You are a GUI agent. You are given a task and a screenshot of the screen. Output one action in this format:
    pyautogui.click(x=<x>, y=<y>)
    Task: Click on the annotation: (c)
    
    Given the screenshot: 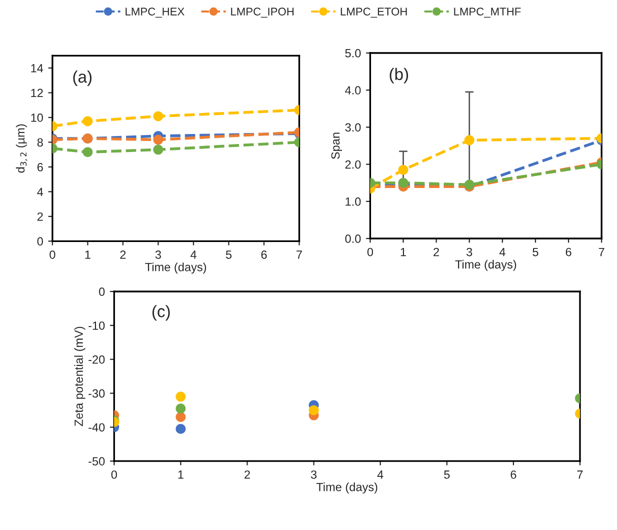 What is the action you would take?
    pyautogui.click(x=161, y=313)
    